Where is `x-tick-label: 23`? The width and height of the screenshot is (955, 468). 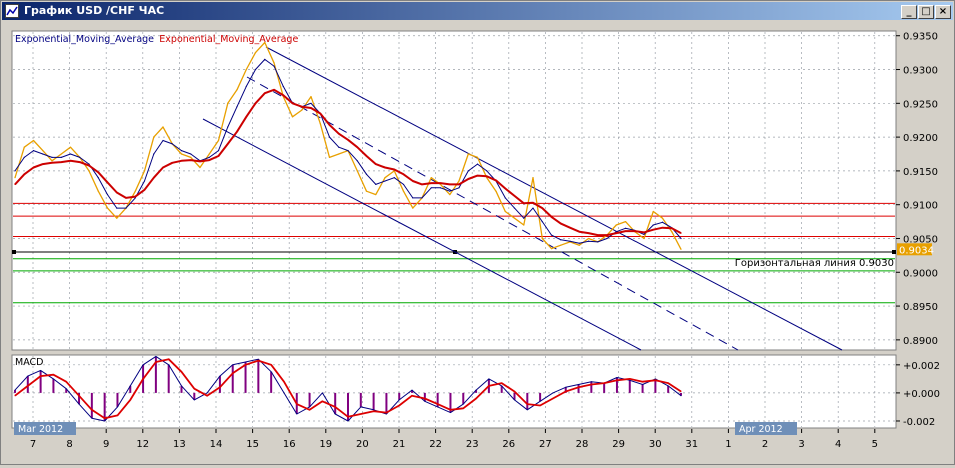
x-tick-label: 23 is located at coordinates (472, 444).